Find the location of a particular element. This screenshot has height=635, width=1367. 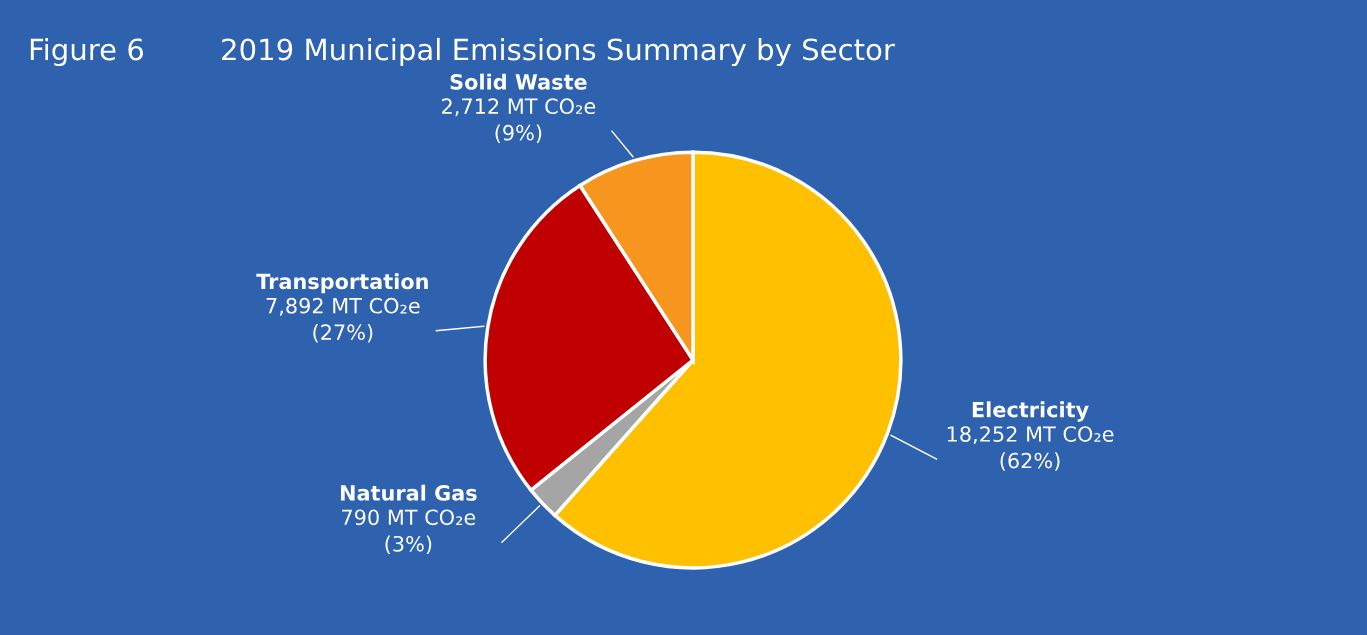

caption: Figure 6 is located at coordinates (87, 52).